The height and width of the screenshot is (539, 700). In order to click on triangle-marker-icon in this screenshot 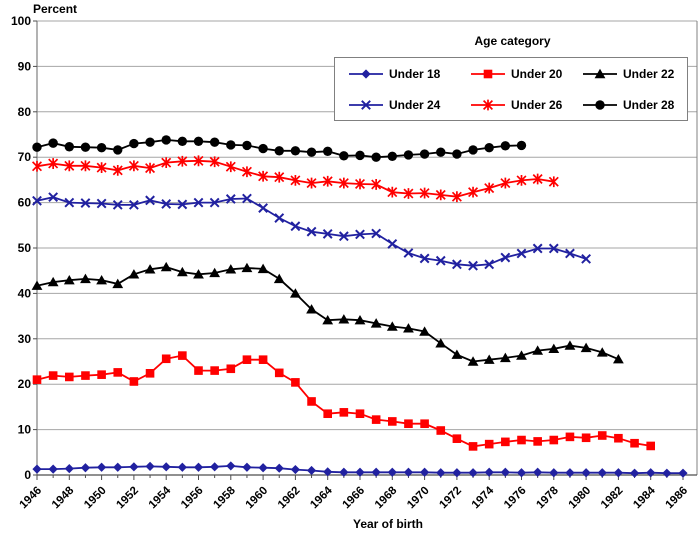, I will do `click(600, 73)`.